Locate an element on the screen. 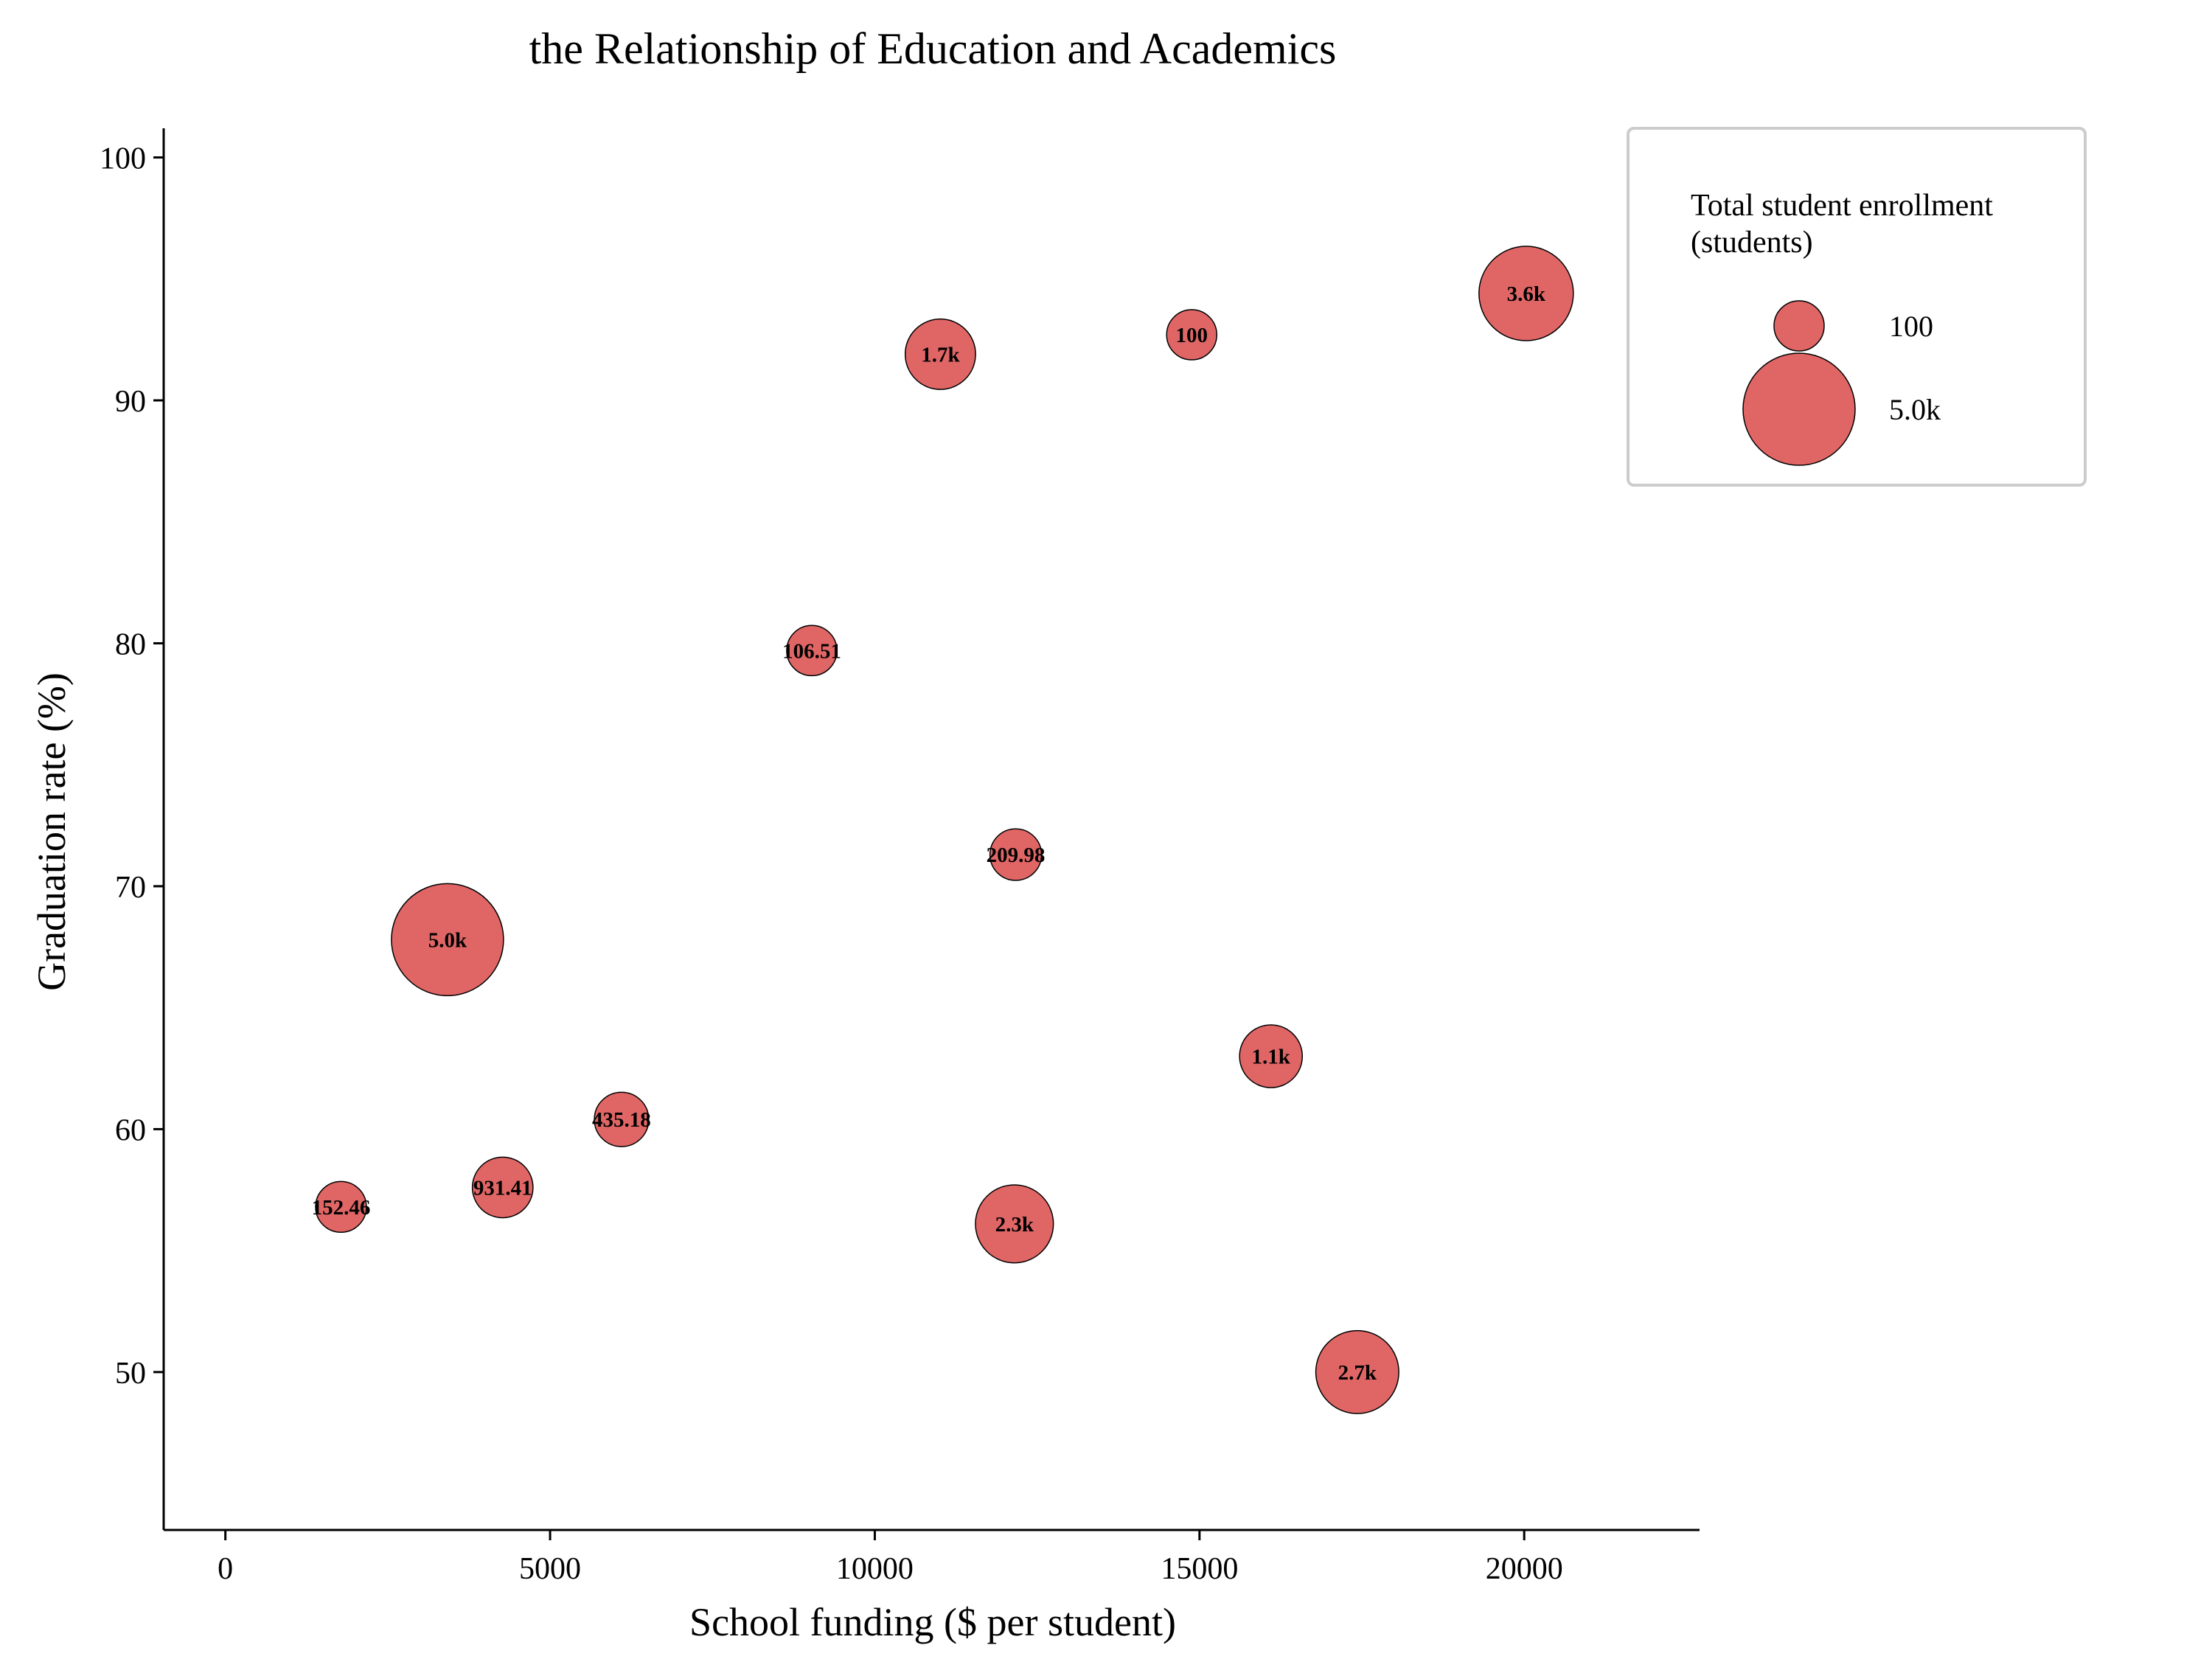  x-tick-label: 15000 is located at coordinates (1199, 1569).